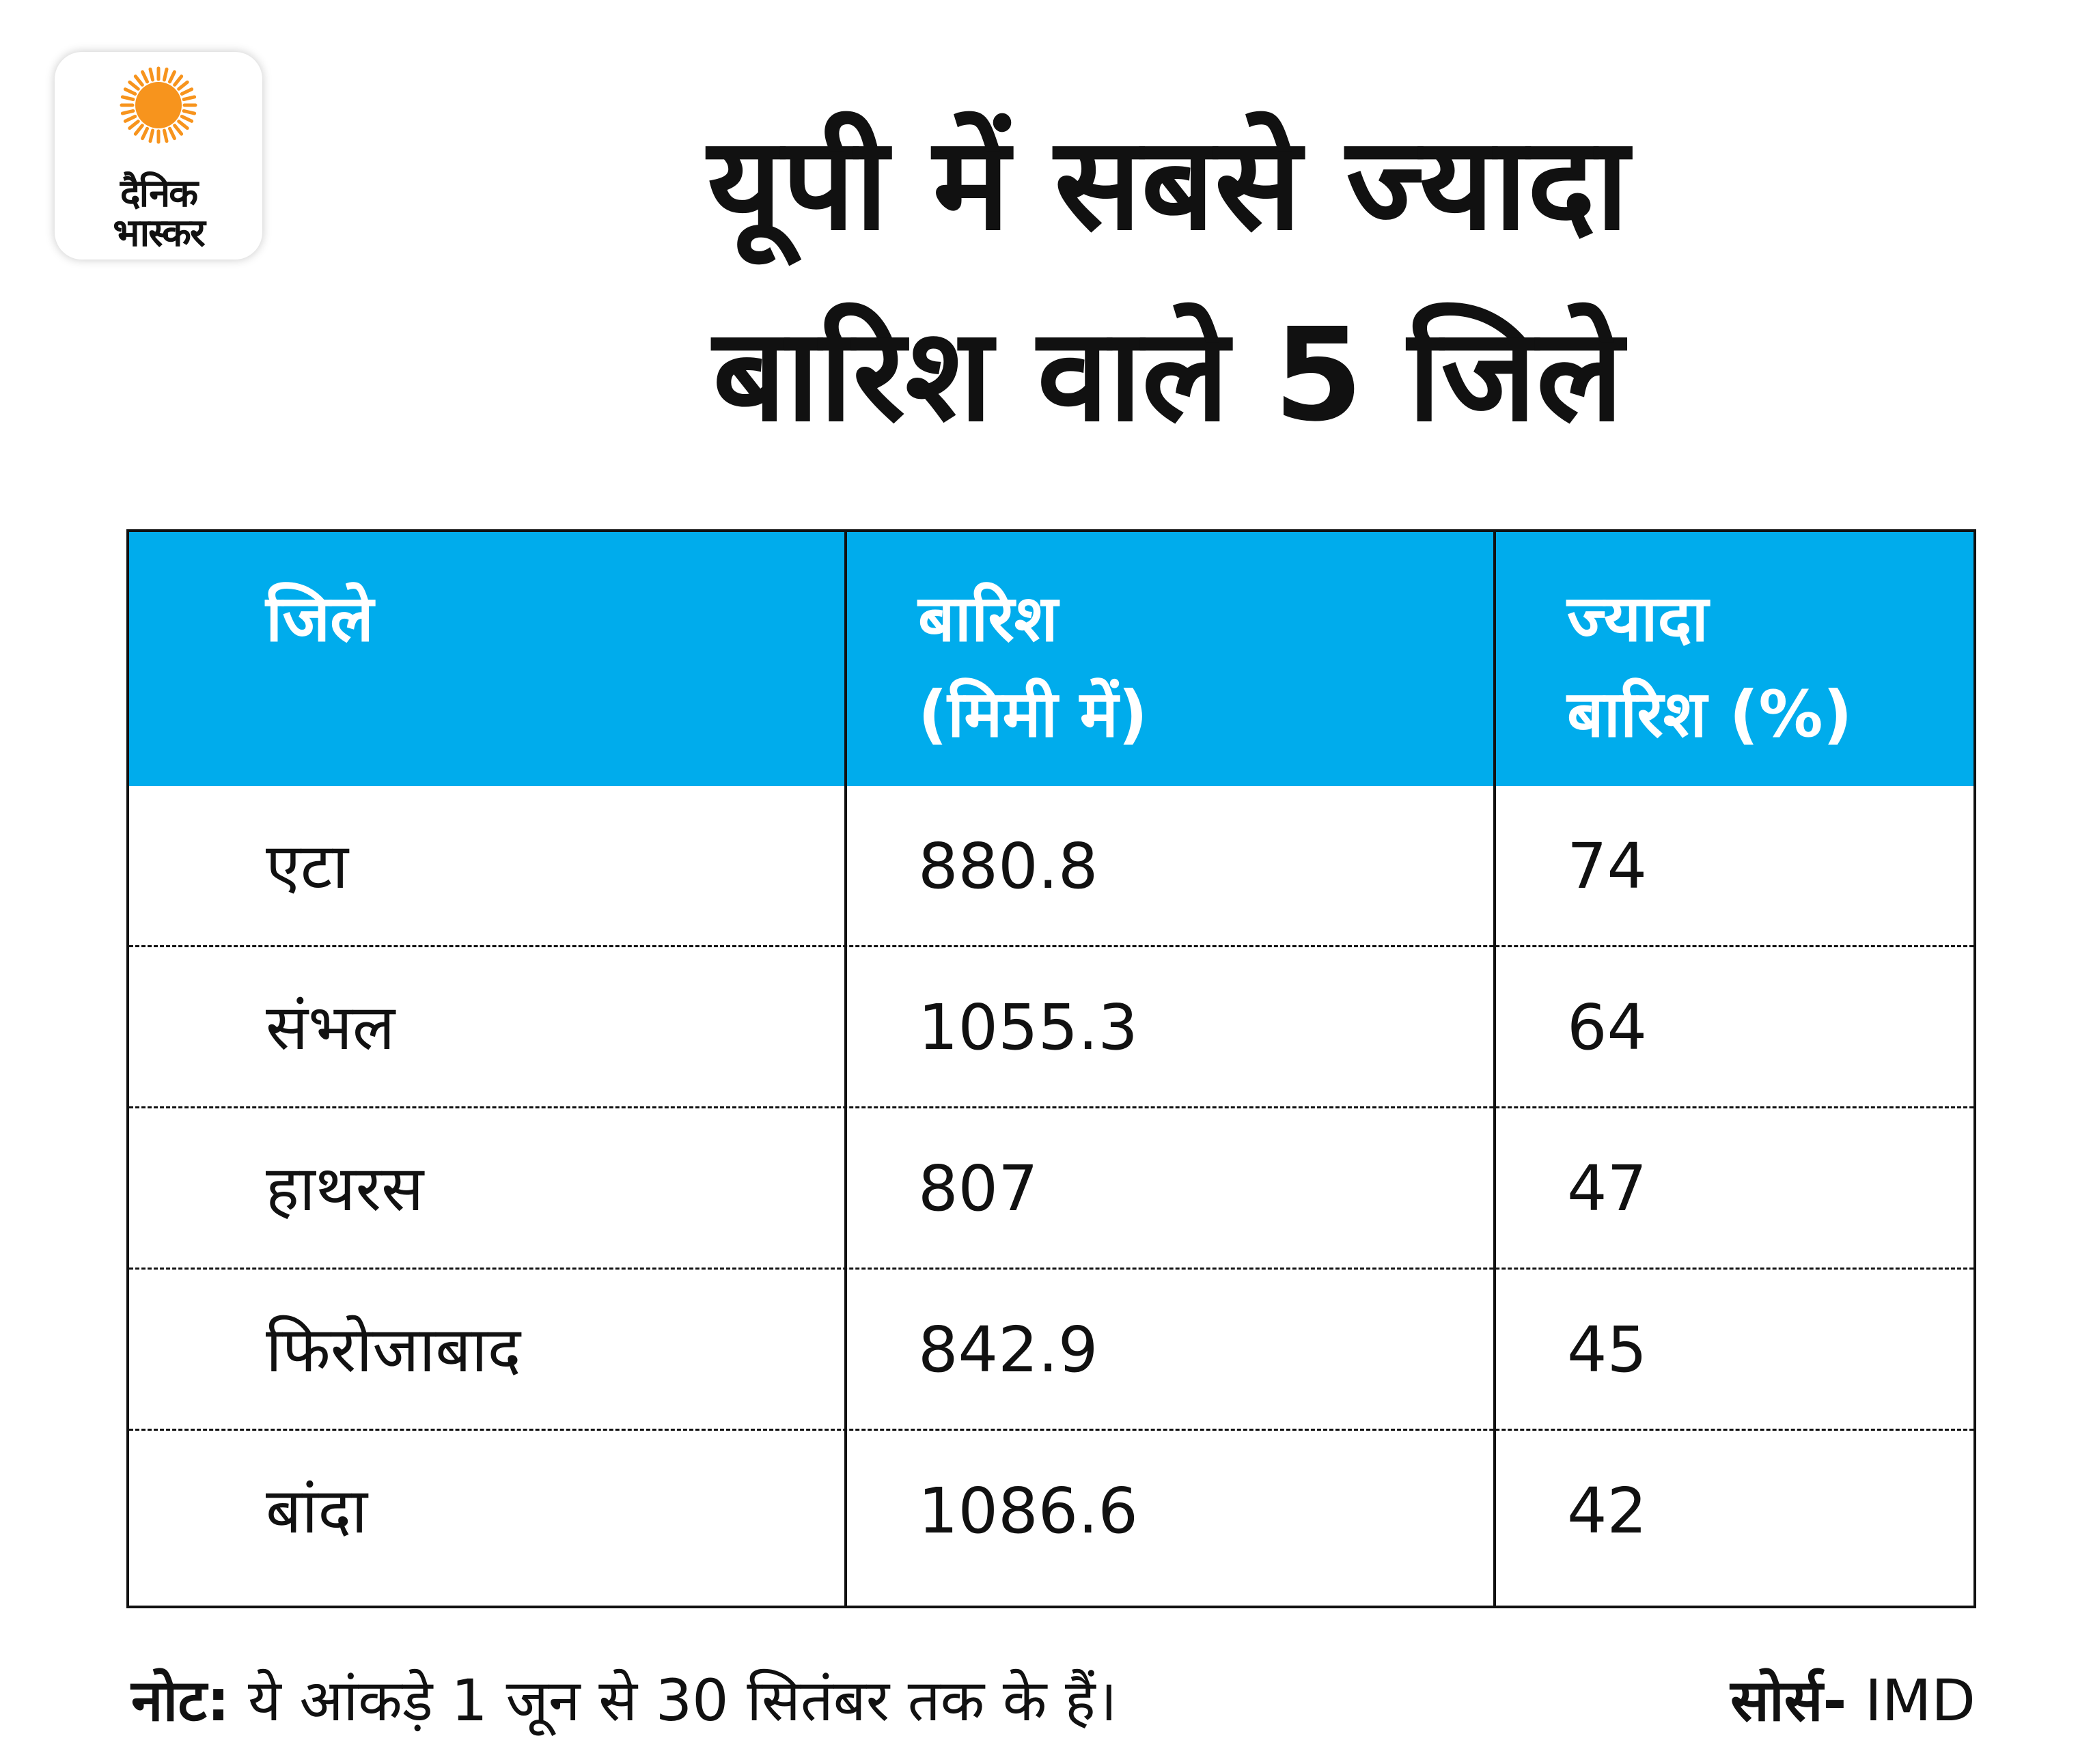 Image resolution: width=2078 pixels, height=1764 pixels. Describe the element at coordinates (988, 619) in the screenshot. I see `column-header-line1: बारिश` at that location.